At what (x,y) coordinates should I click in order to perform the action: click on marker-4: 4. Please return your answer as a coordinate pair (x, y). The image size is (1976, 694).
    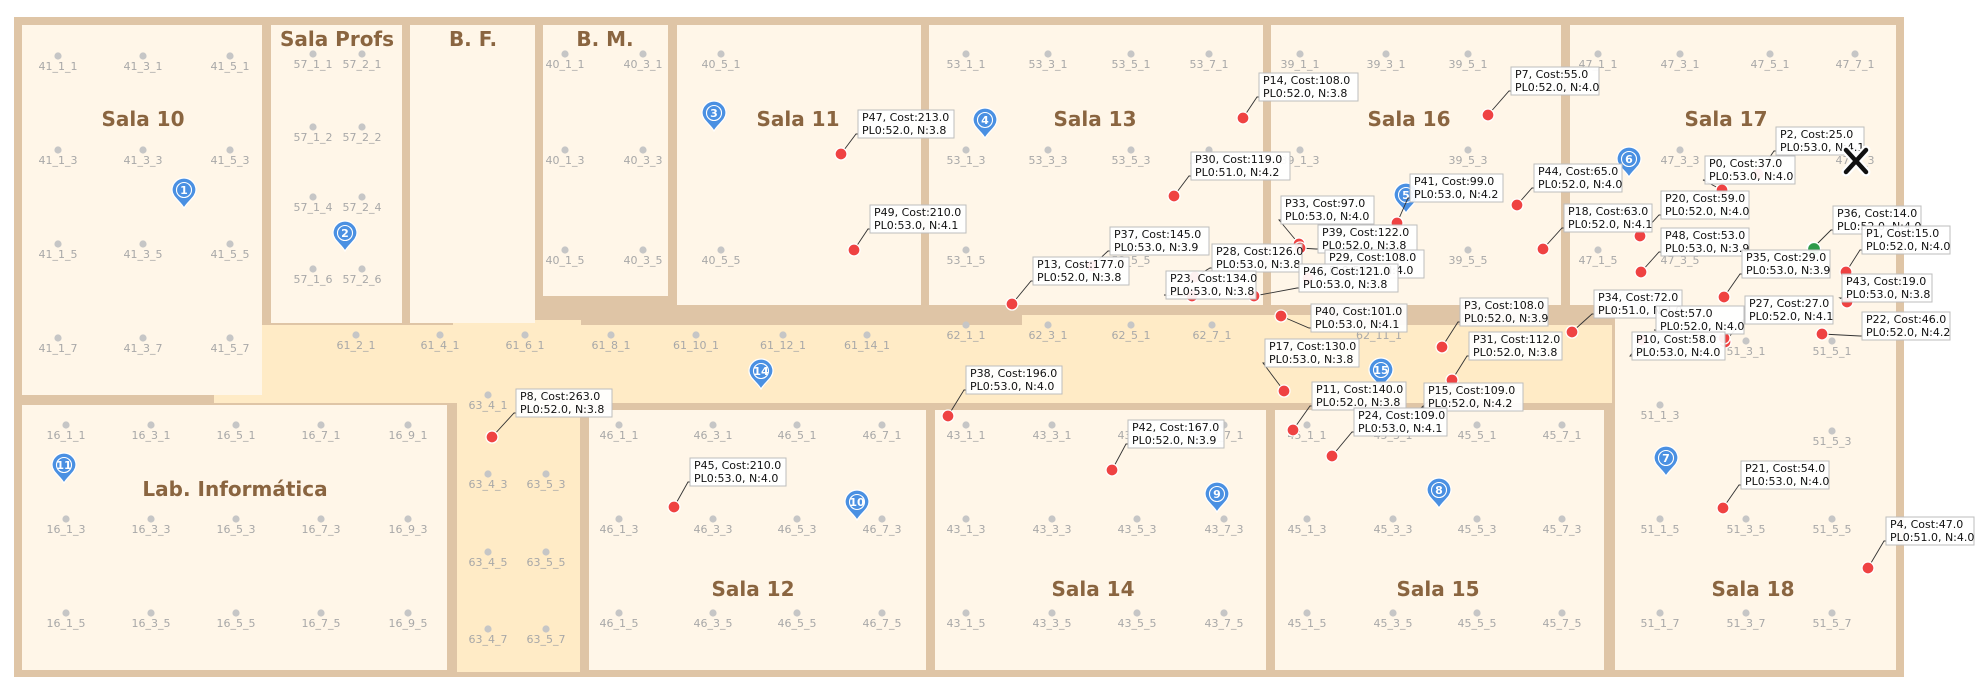
    Looking at the image, I should click on (985, 123).